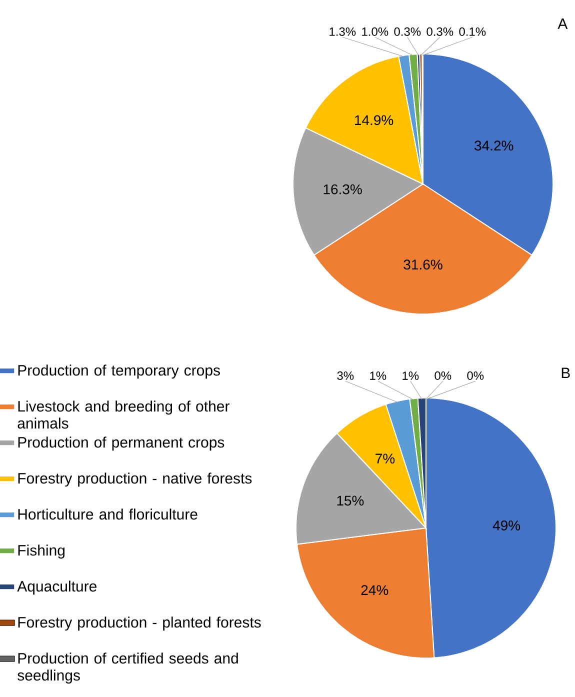  What do you see at coordinates (472, 31) in the screenshot?
I see `data-label: 0.1%` at bounding box center [472, 31].